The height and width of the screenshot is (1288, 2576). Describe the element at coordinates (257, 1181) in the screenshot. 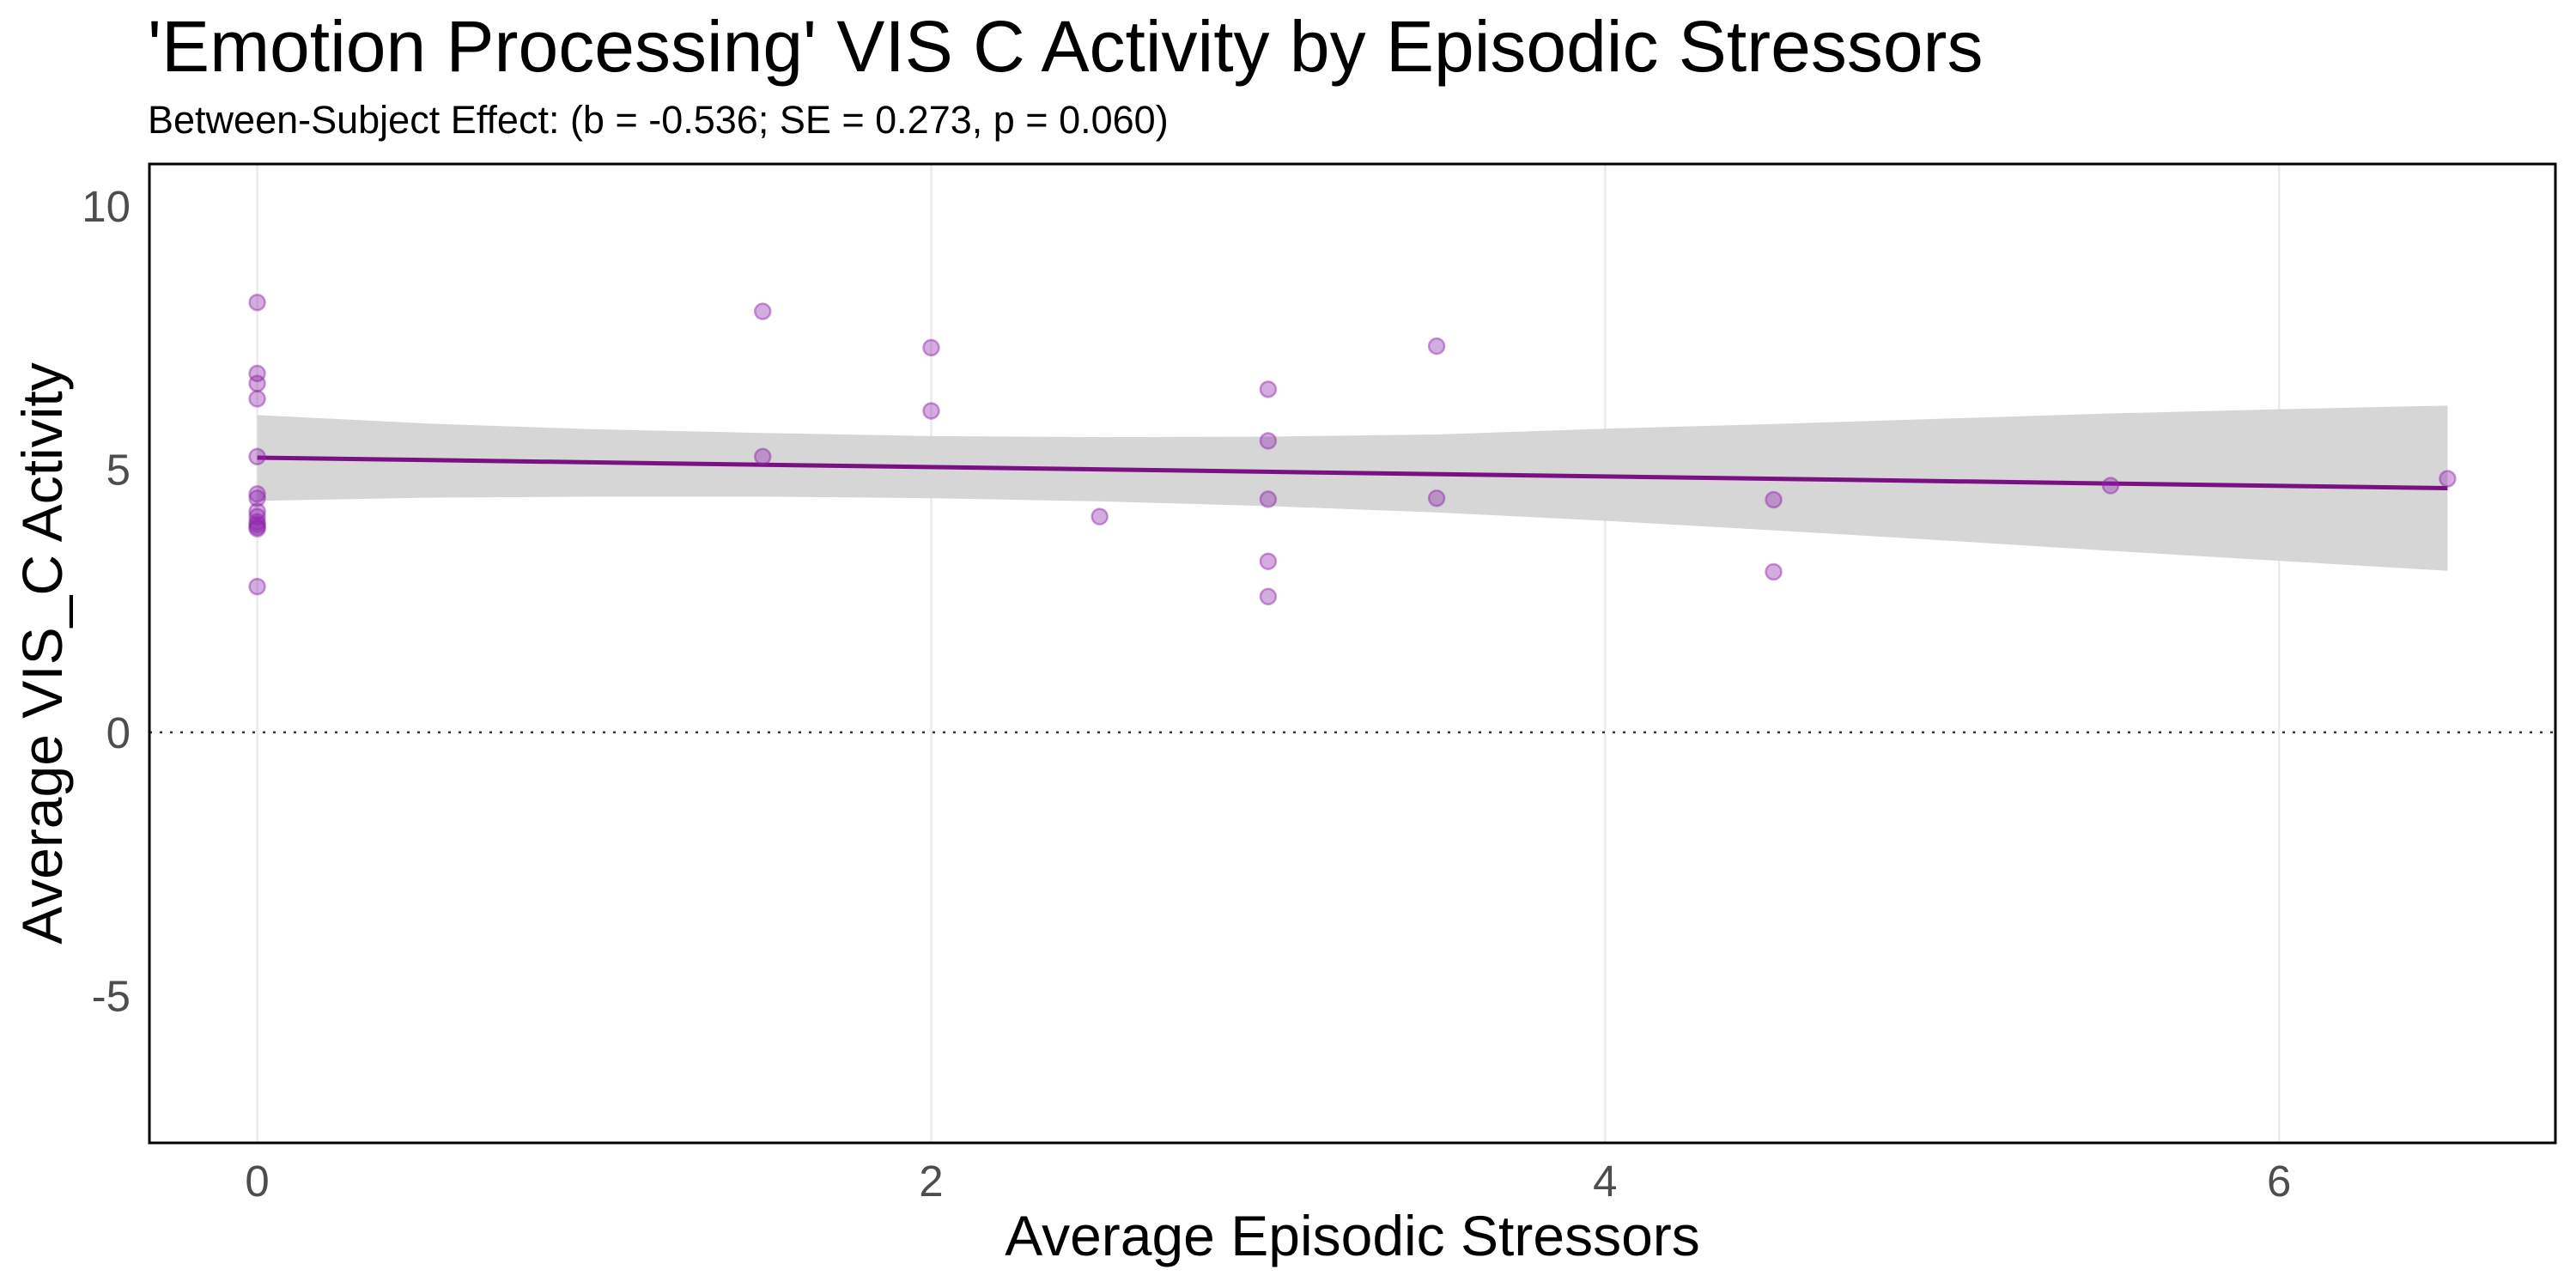

I see `x-tick-label: 0` at that location.